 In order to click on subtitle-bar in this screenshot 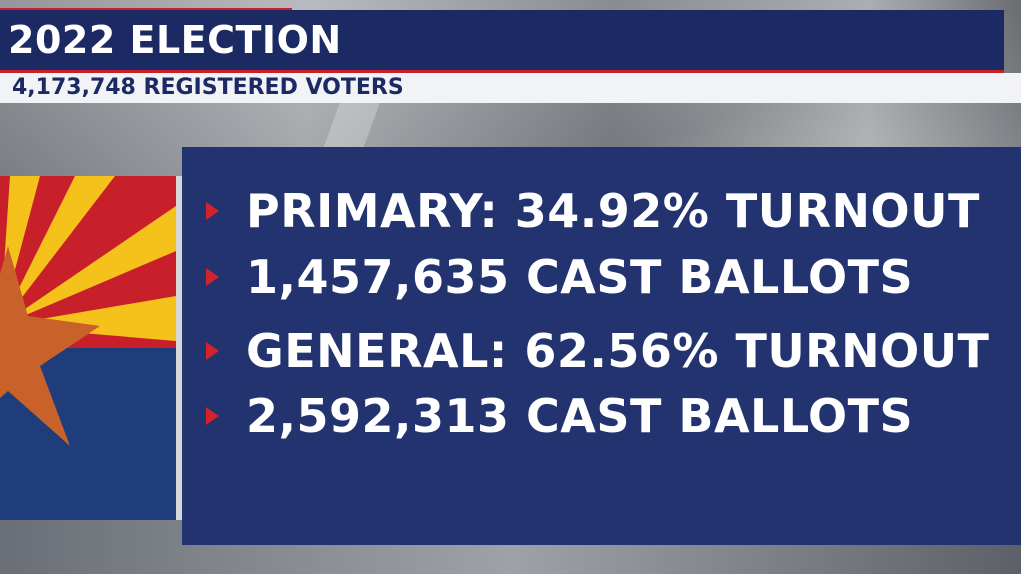, I will do `click(510, 88)`.